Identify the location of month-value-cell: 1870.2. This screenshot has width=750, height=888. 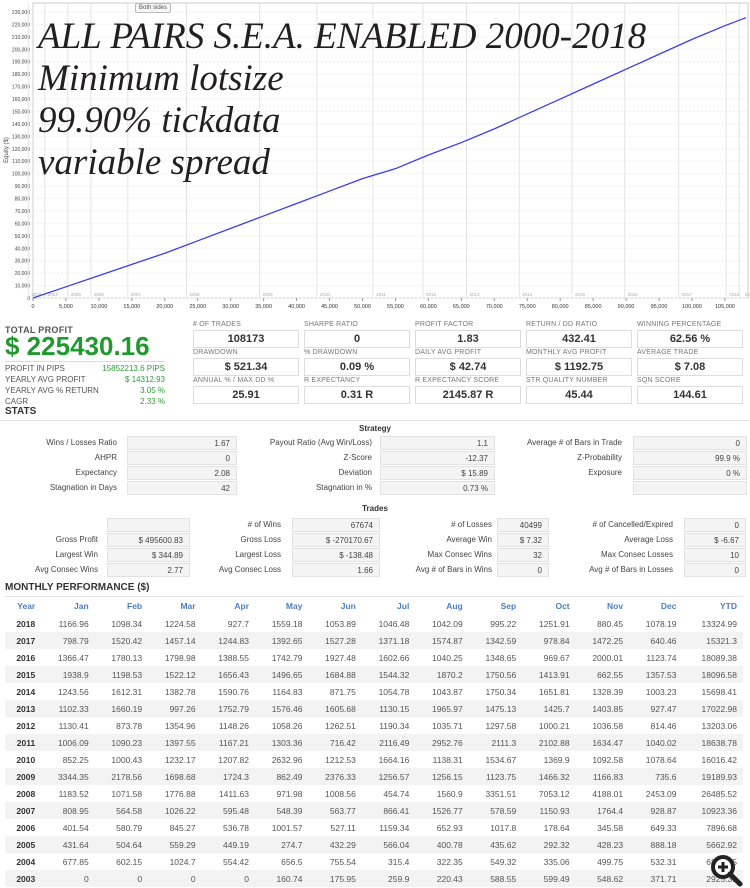
(442, 674).